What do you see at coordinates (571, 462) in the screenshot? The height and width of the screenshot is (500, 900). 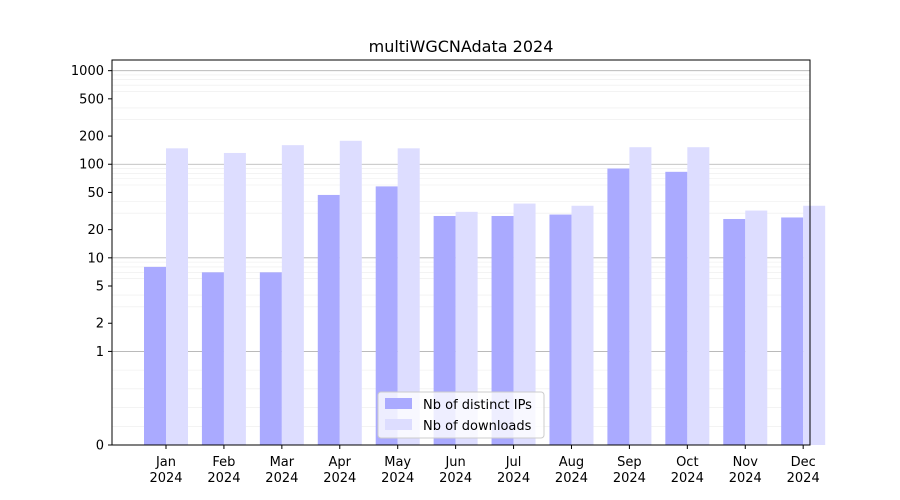 I see `x-tick-label-month: Aug` at bounding box center [571, 462].